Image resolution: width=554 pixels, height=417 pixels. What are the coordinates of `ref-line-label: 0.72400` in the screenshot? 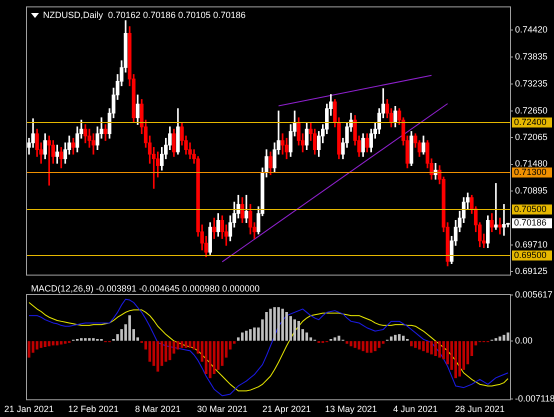 It's located at (530, 121).